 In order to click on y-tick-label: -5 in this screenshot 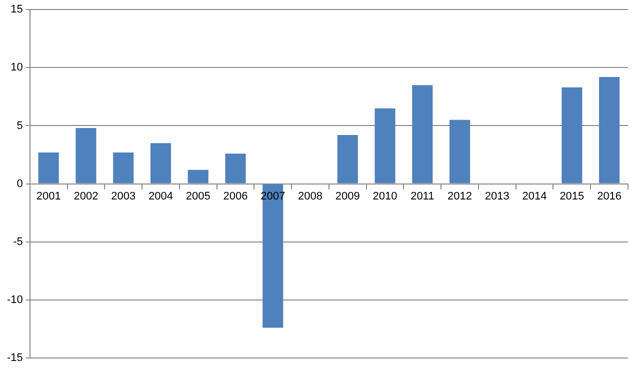, I will do `click(18, 242)`.